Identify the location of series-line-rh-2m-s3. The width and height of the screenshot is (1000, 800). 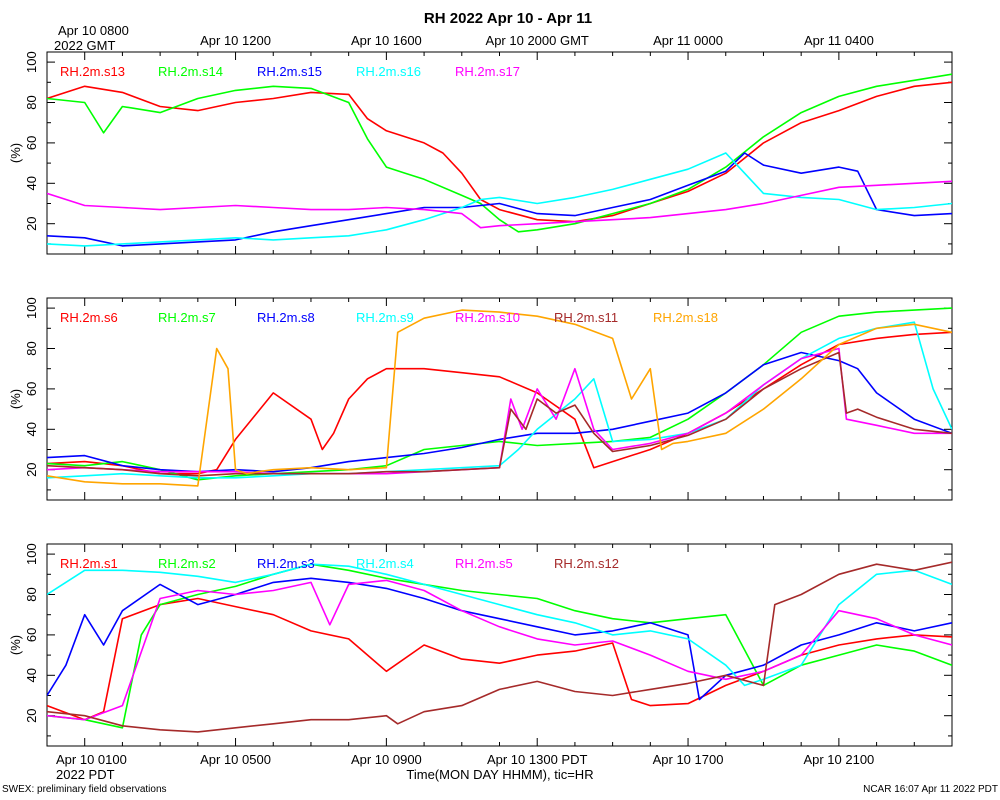
(499, 639).